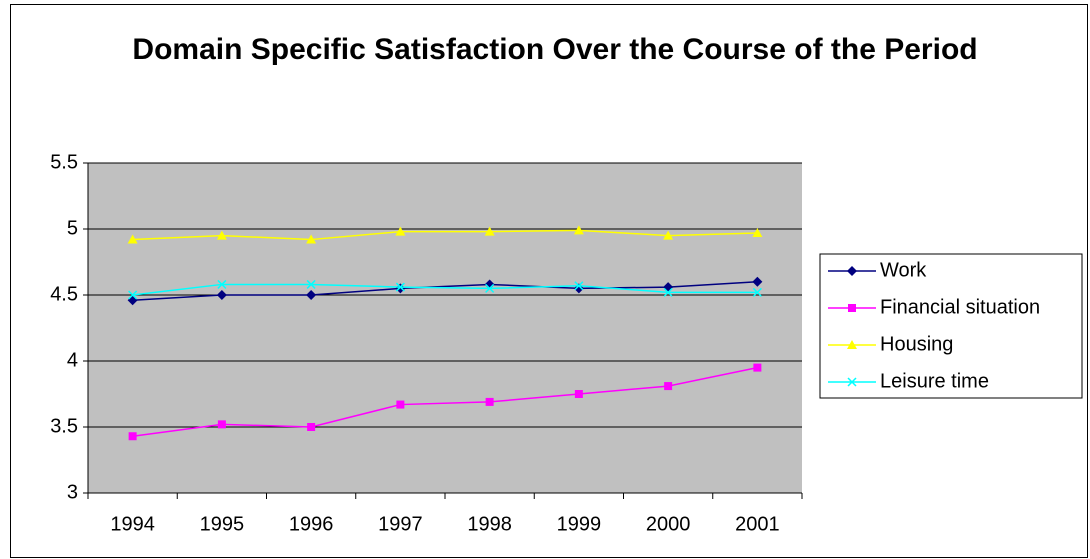 The height and width of the screenshot is (559, 1090). I want to click on x-tick-label: 2001, so click(757, 524).